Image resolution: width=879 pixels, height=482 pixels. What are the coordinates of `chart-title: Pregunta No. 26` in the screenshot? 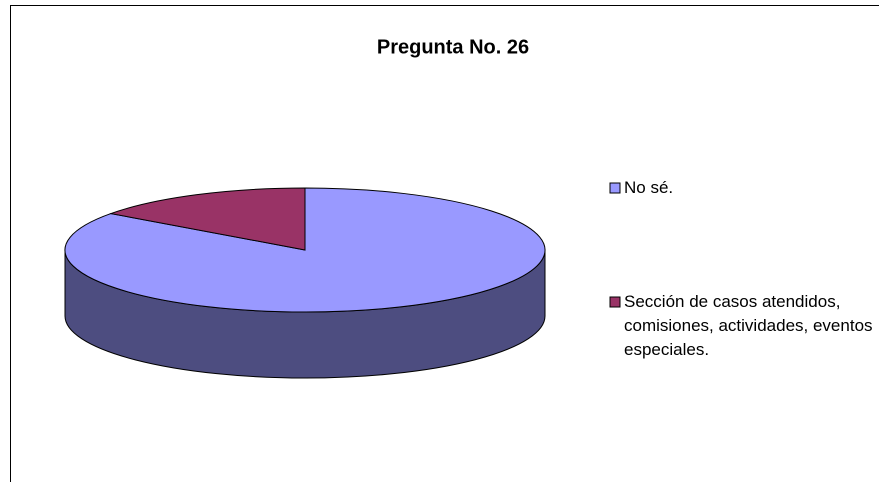 It's located at (453, 47).